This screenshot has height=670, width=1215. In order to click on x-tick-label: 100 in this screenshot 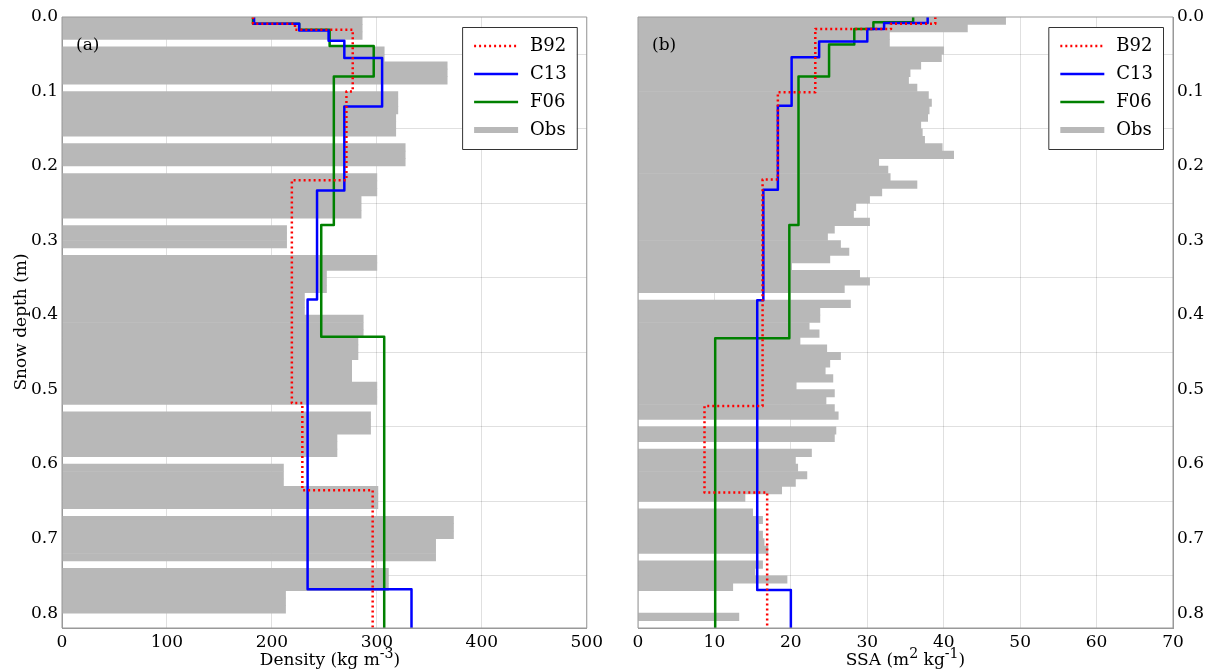, I will do `click(167, 640)`.